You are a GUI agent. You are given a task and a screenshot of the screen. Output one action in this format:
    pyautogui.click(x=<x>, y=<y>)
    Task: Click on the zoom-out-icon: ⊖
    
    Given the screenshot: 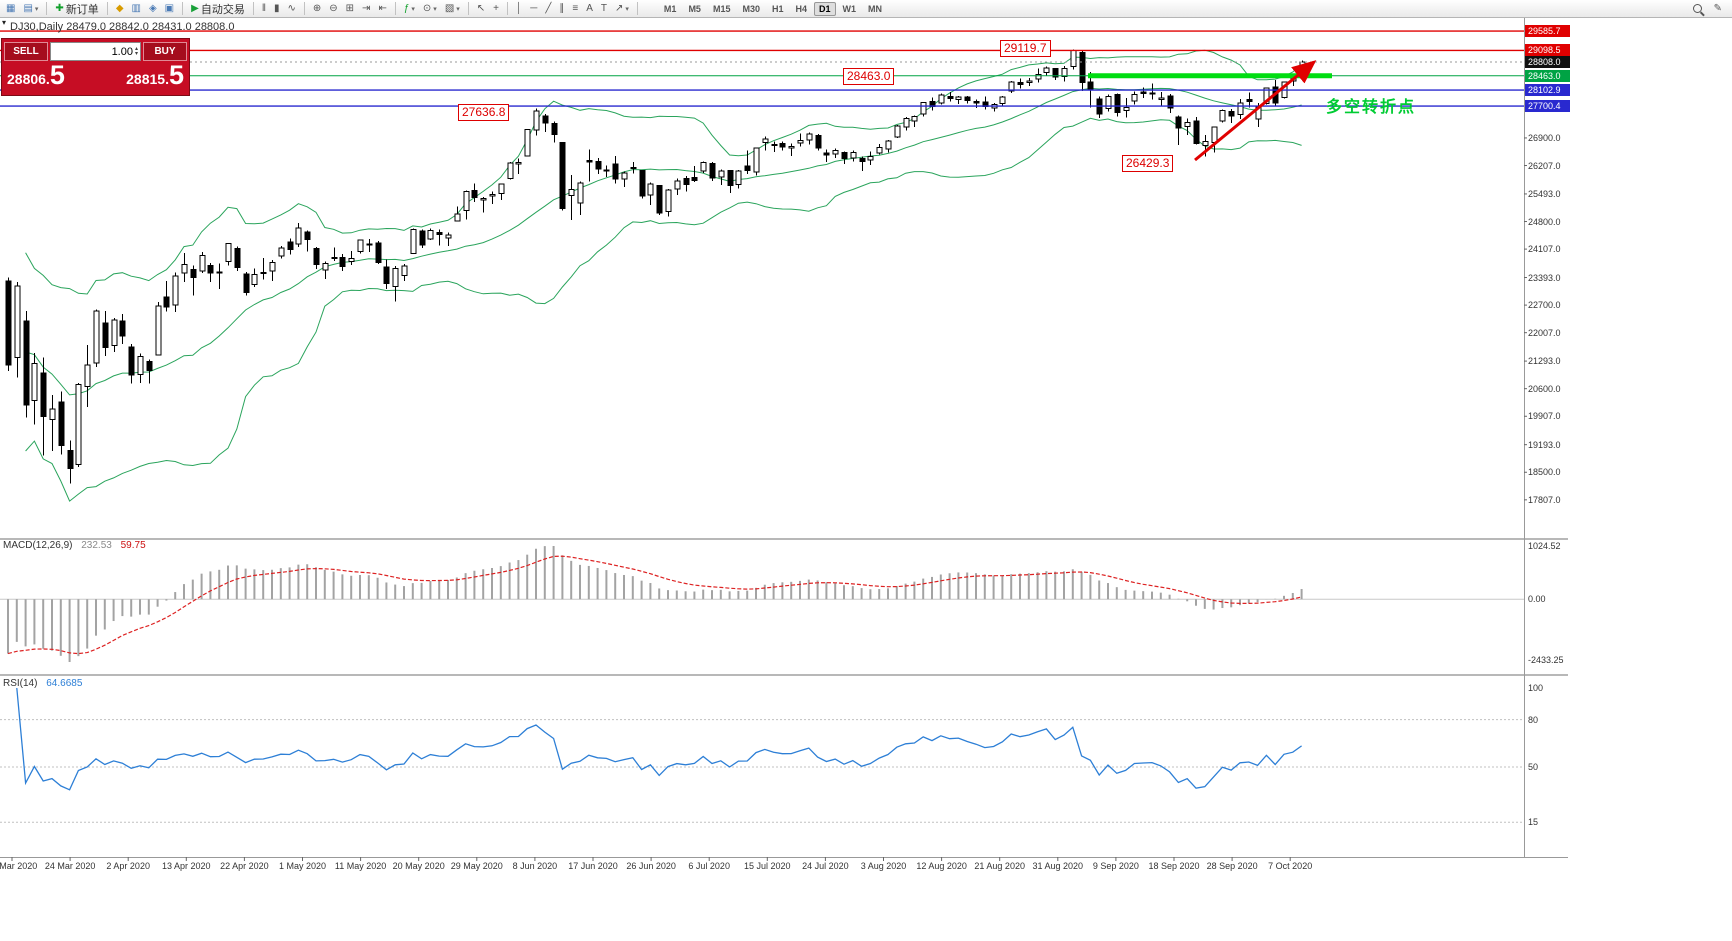 What is the action you would take?
    pyautogui.click(x=333, y=9)
    